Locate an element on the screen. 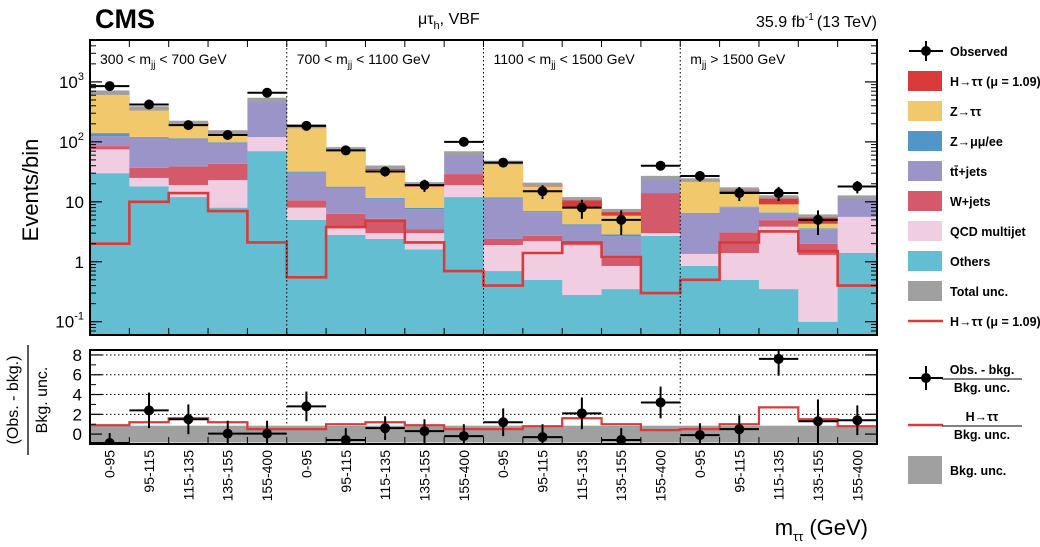 The image size is (1040, 547). x-tick-label: 0-95 is located at coordinates (110, 464).